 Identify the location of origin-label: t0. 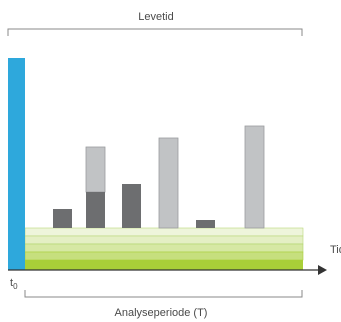
(14, 284).